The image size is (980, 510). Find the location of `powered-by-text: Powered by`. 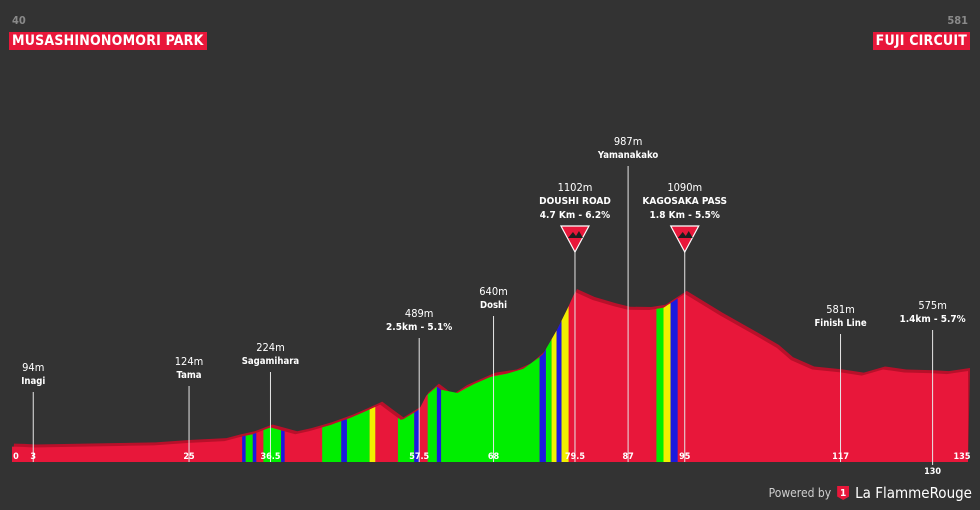

powered-by-text: Powered by is located at coordinates (800, 493).